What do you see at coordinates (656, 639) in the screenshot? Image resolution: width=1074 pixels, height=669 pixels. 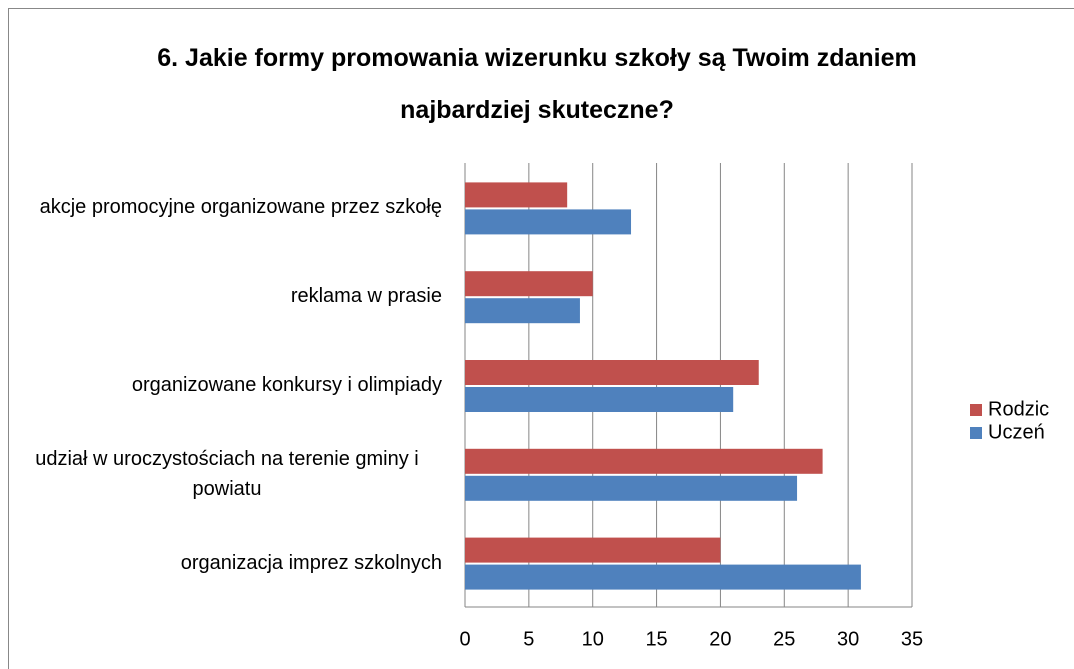 I see `x-tick-label: 15` at bounding box center [656, 639].